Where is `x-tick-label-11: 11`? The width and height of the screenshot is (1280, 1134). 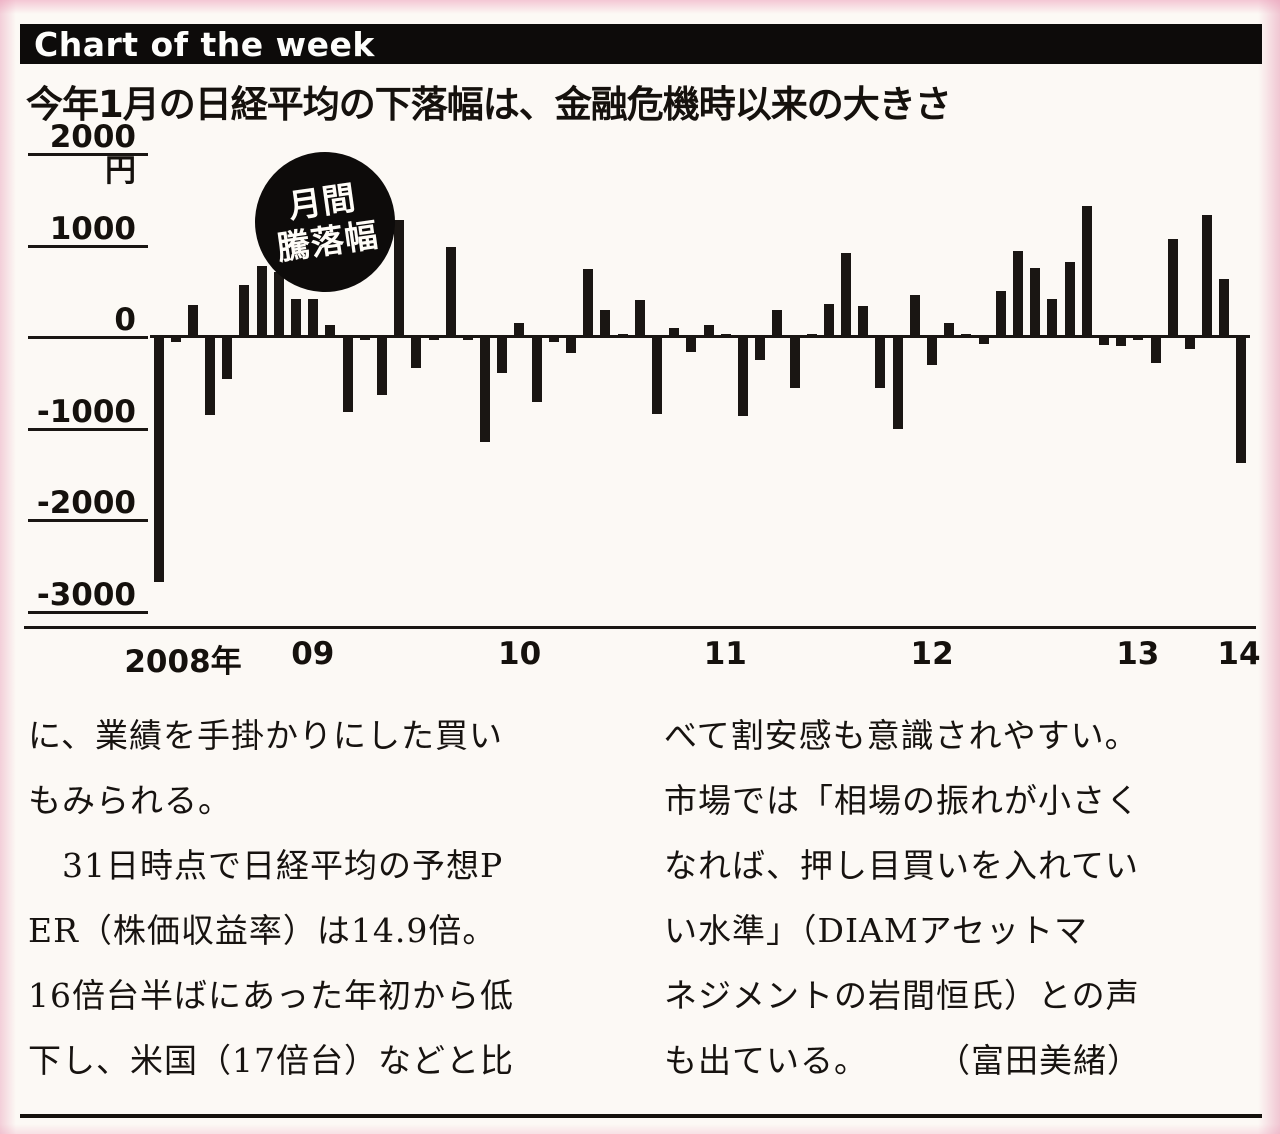 x-tick-label-11: 11 is located at coordinates (725, 654).